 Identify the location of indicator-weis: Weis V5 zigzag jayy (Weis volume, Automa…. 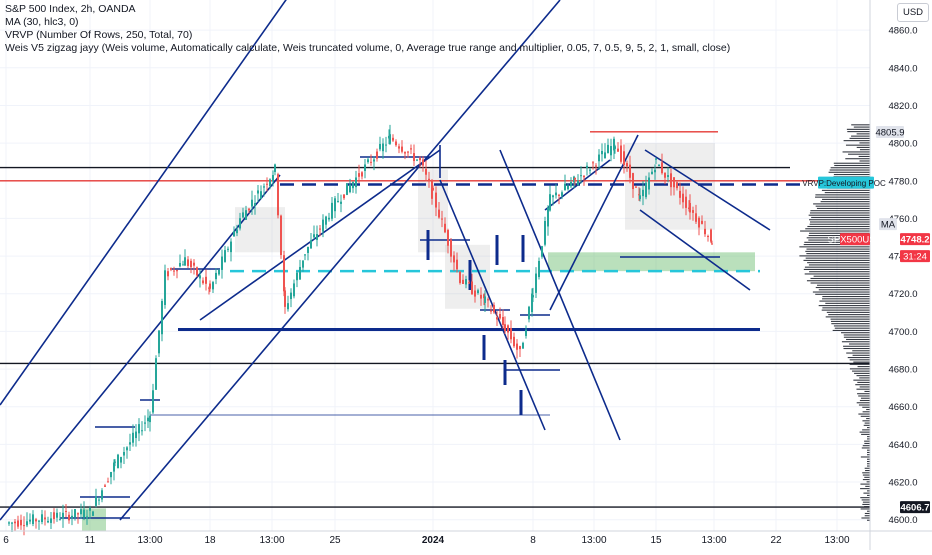
(368, 48).